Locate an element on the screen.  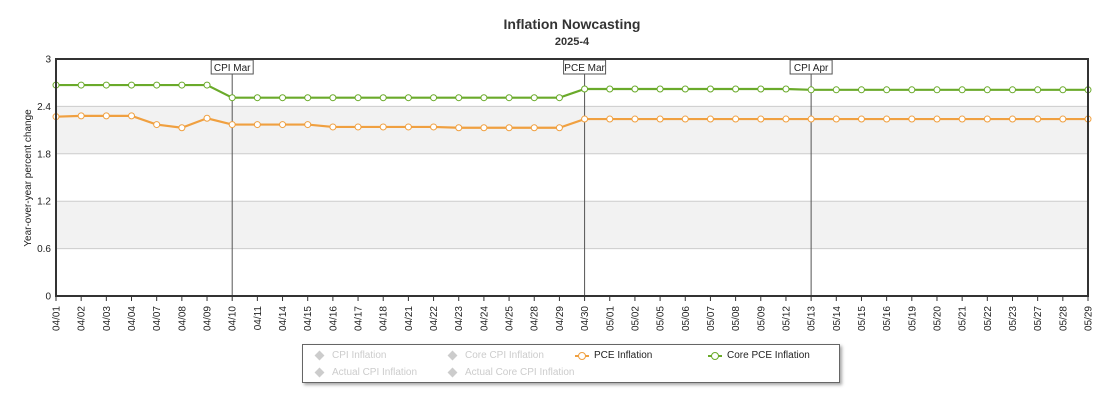
legend-item-actual-cpi-inflation: Actual CPI Inflation is located at coordinates (365, 372).